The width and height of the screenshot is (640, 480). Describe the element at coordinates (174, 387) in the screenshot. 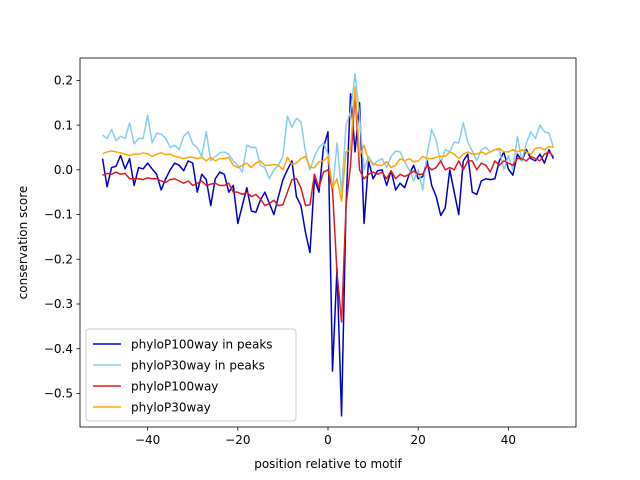

I see `legend-label-3: phyloP100way` at that location.